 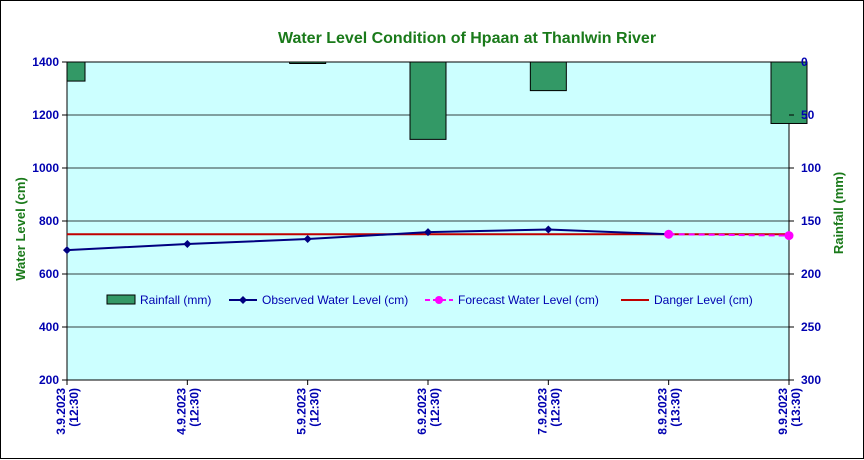 I want to click on y2-tick-label: 50, so click(x=808, y=115).